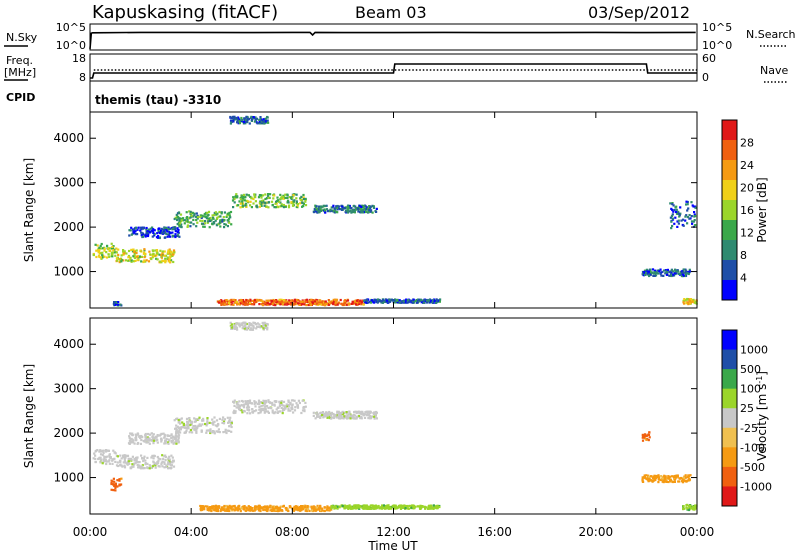  I want to click on x-tick-label: 04:00, so click(191, 532).